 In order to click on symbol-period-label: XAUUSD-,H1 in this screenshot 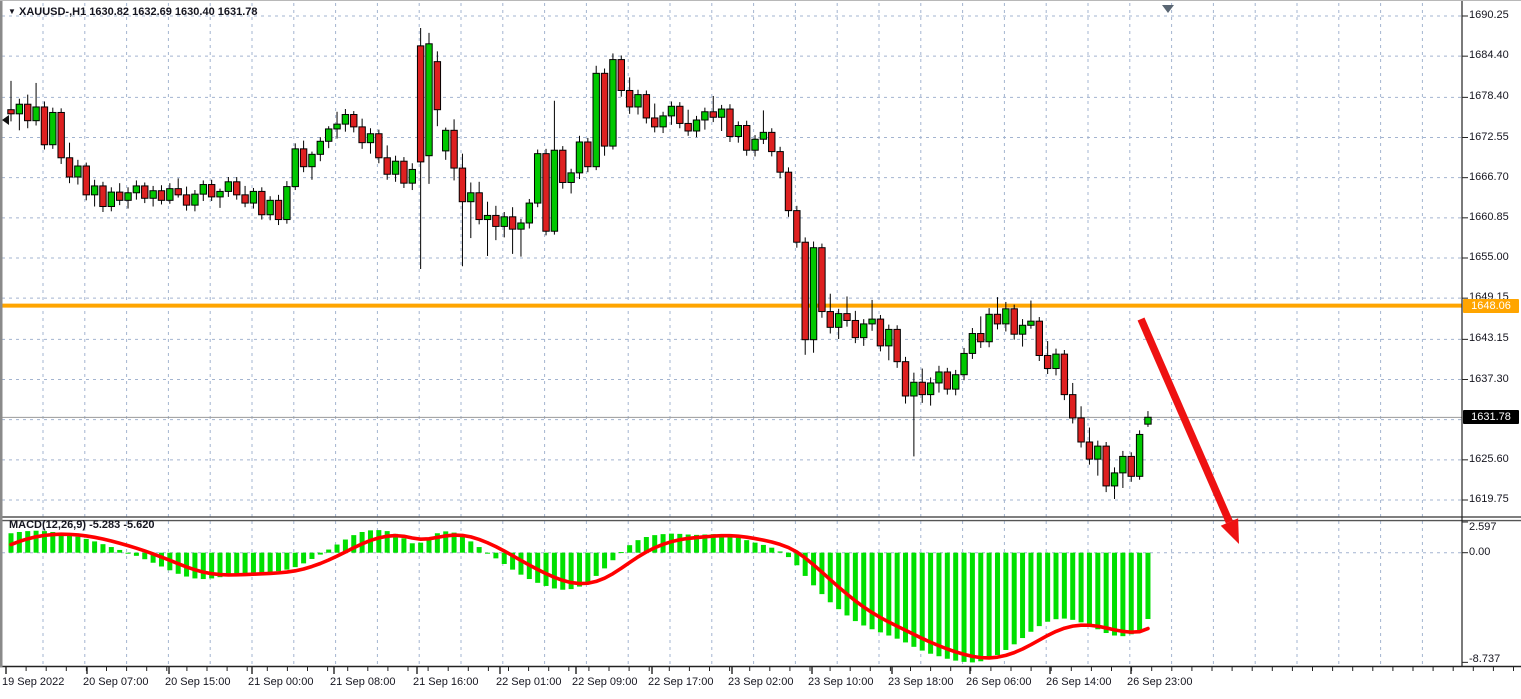, I will do `click(52, 12)`.